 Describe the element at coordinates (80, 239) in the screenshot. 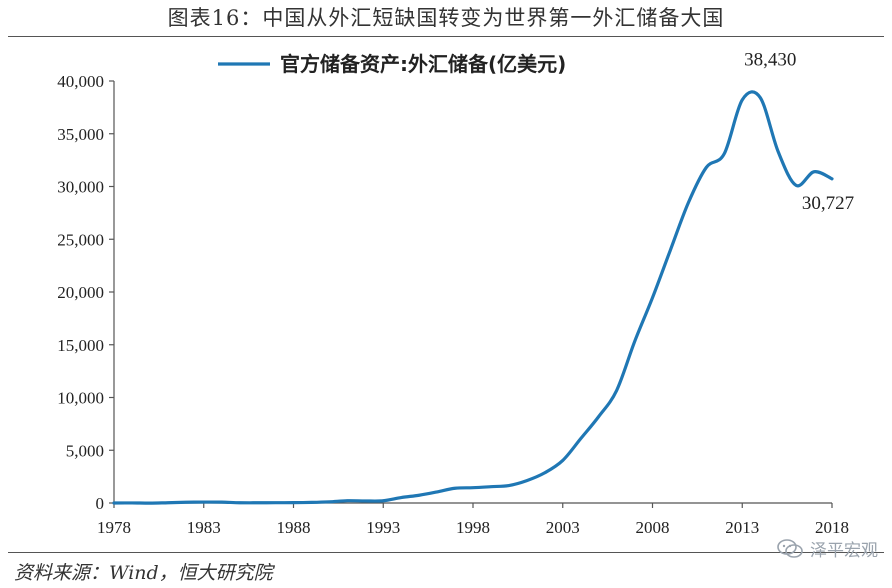

I see `y-tick-label: 25,000` at that location.